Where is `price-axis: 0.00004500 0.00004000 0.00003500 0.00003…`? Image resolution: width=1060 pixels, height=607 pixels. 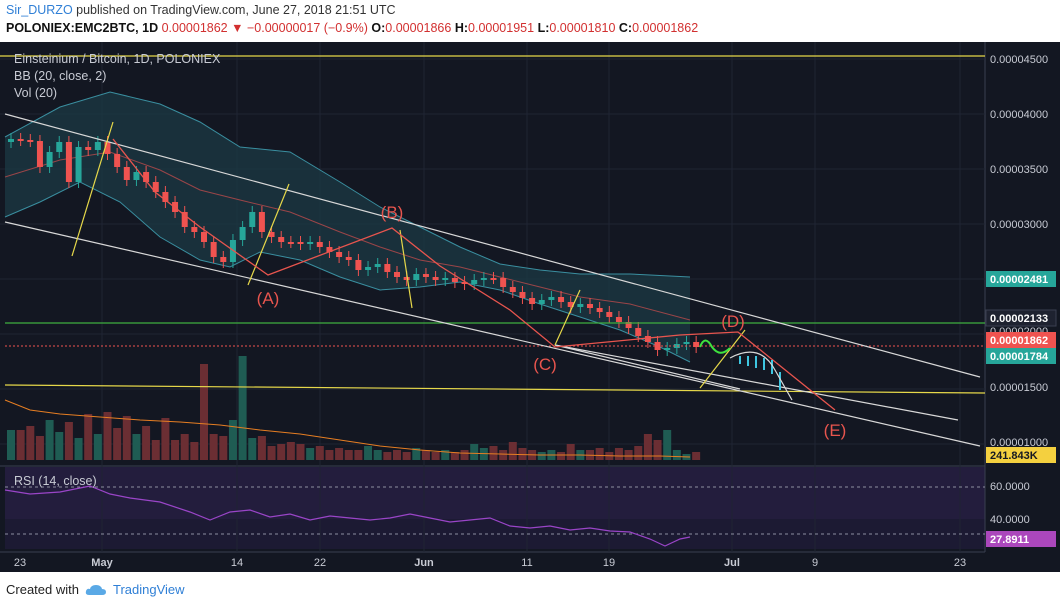
price-axis: 0.00004500 0.00004000 0.00003500 0.00003… is located at coordinates (1019, 251).